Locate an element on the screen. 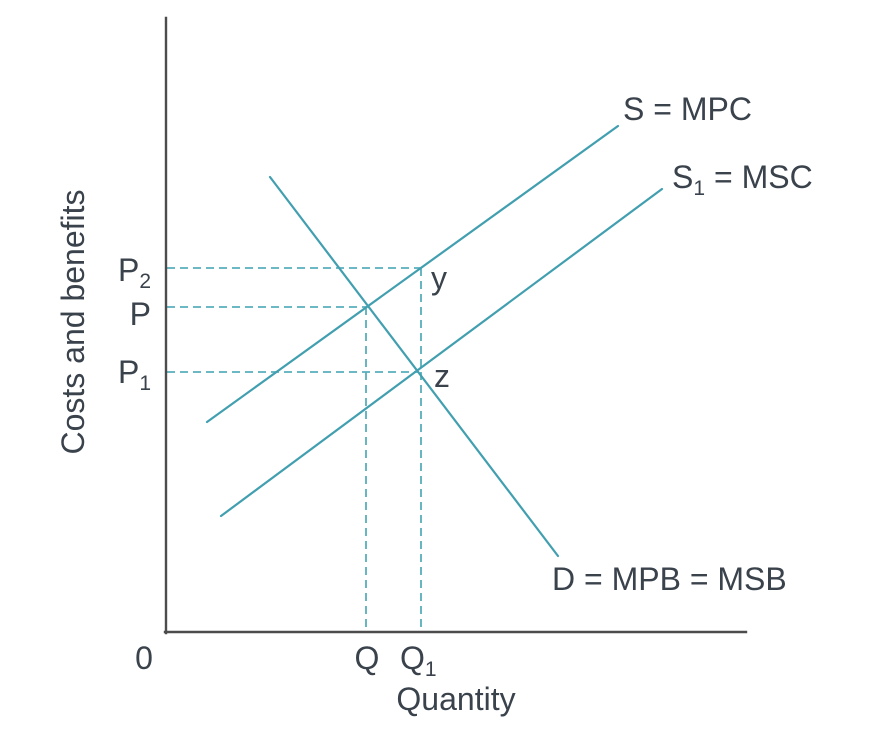 The image size is (878, 732). guides-group is located at coordinates (294, 449).